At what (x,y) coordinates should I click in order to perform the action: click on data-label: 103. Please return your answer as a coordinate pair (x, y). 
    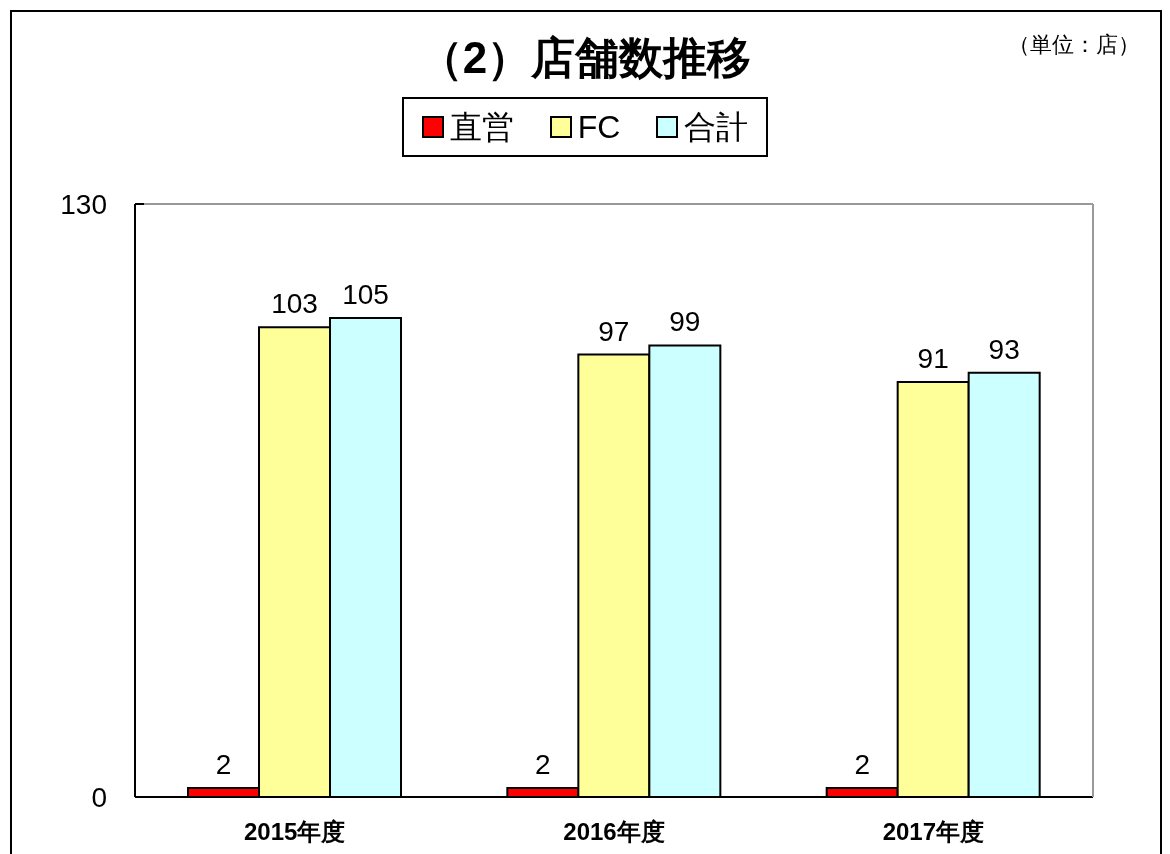
    Looking at the image, I should click on (294, 304).